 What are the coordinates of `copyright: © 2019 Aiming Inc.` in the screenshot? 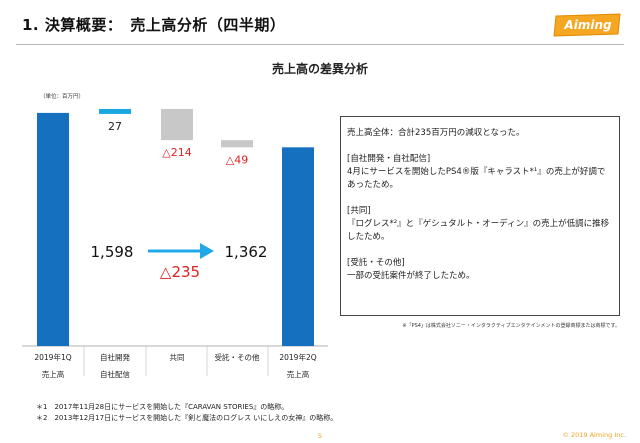 It's located at (594, 435).